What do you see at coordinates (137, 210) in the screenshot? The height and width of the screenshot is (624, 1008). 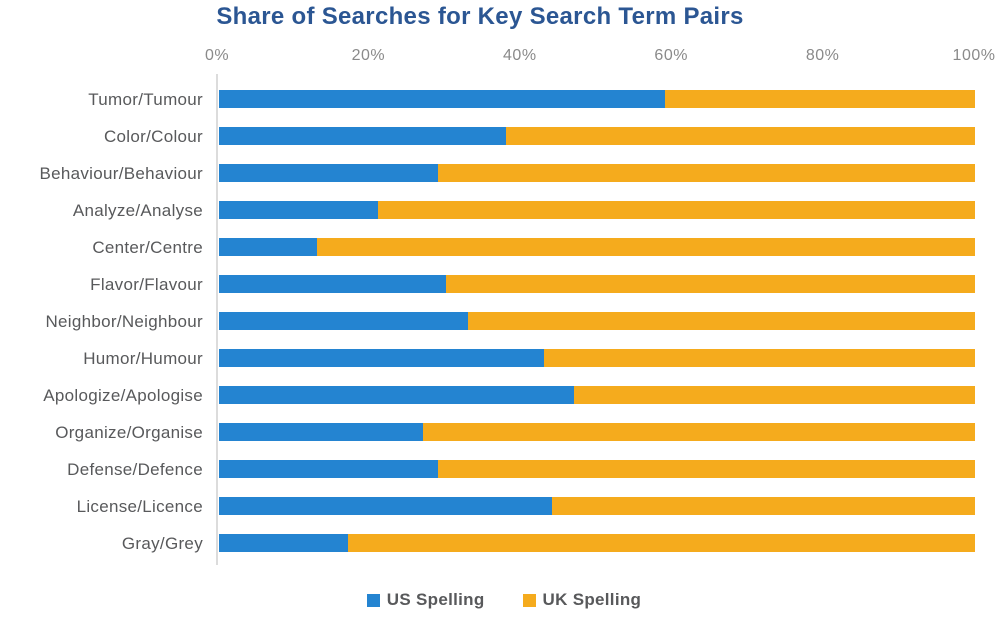 I see `category-label: Analyze/Analyse` at bounding box center [137, 210].